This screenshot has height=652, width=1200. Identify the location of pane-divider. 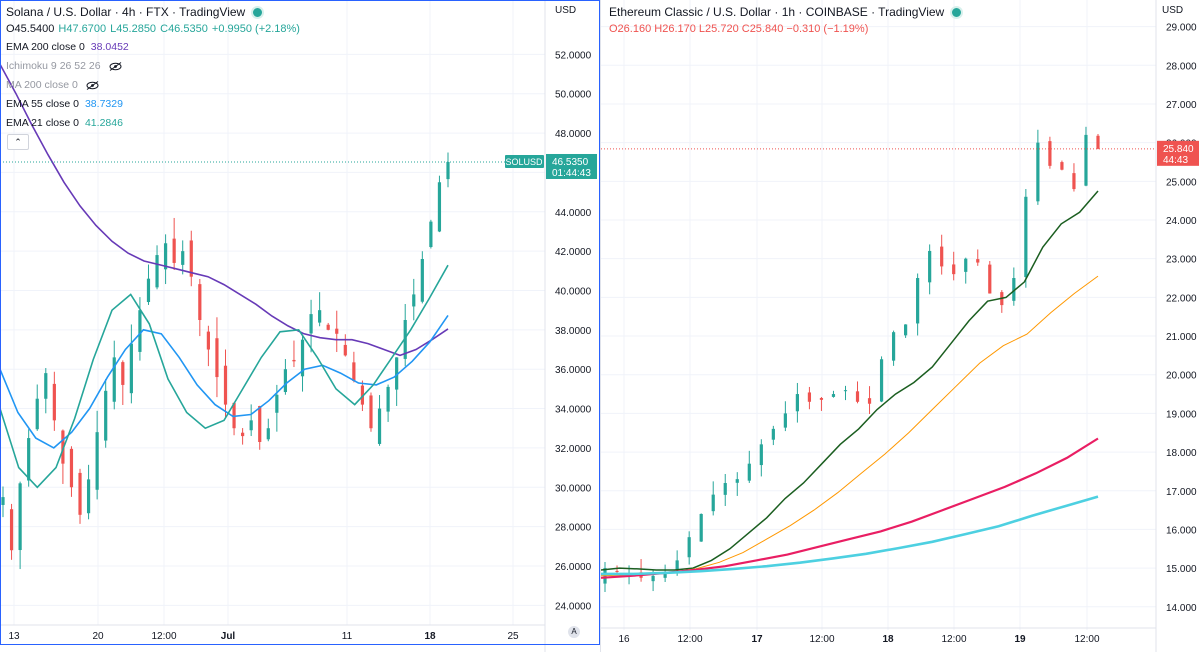
(600, 326).